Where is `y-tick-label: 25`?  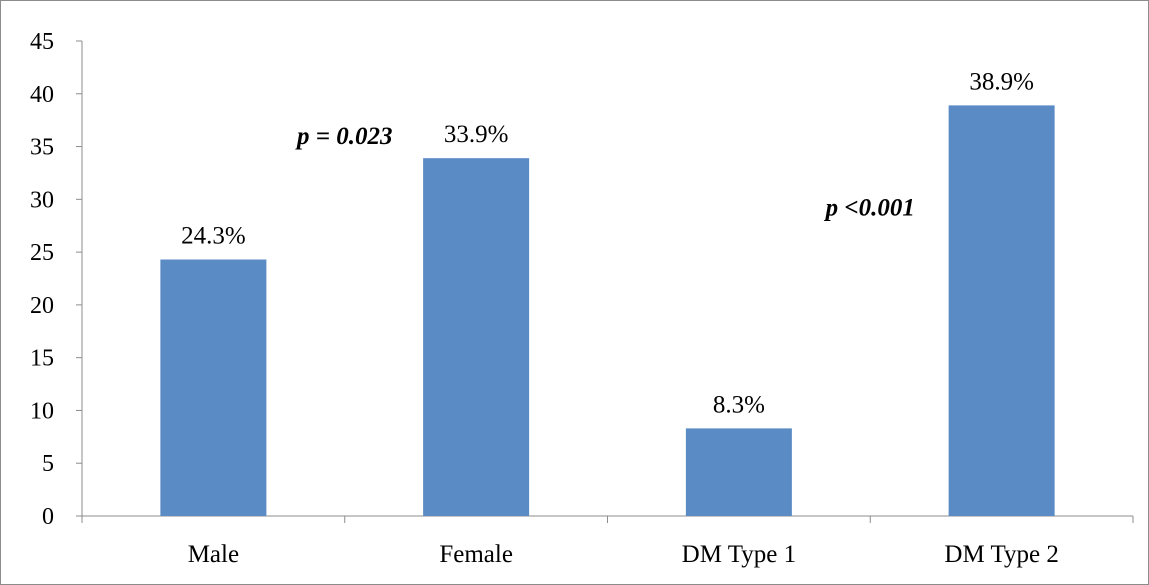
y-tick-label: 25 is located at coordinates (42, 253).